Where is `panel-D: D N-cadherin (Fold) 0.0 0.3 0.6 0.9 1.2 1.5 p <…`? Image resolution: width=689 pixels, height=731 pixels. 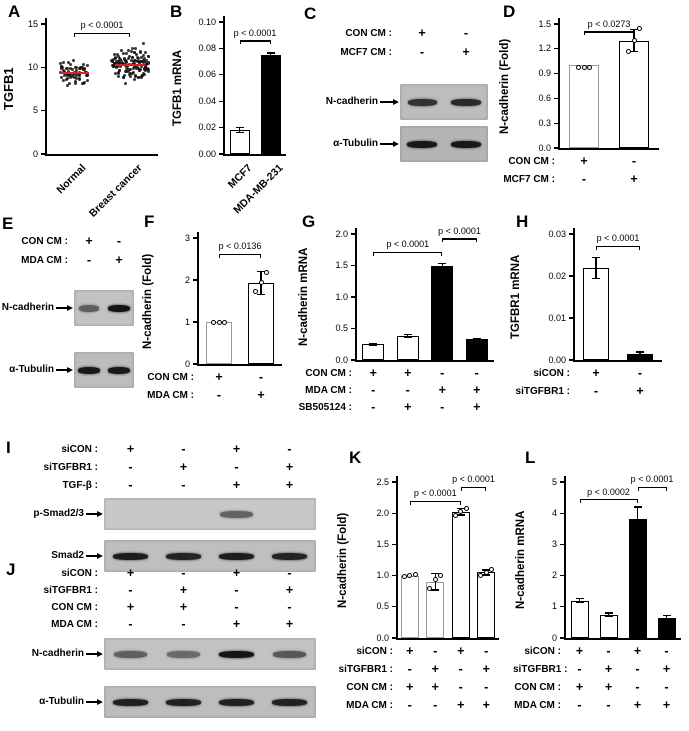 panel-D: D N-cadherin (Fold) 0.0 0.3 0.6 0.9 1.2 1.5 p <… is located at coordinates (593, 106).